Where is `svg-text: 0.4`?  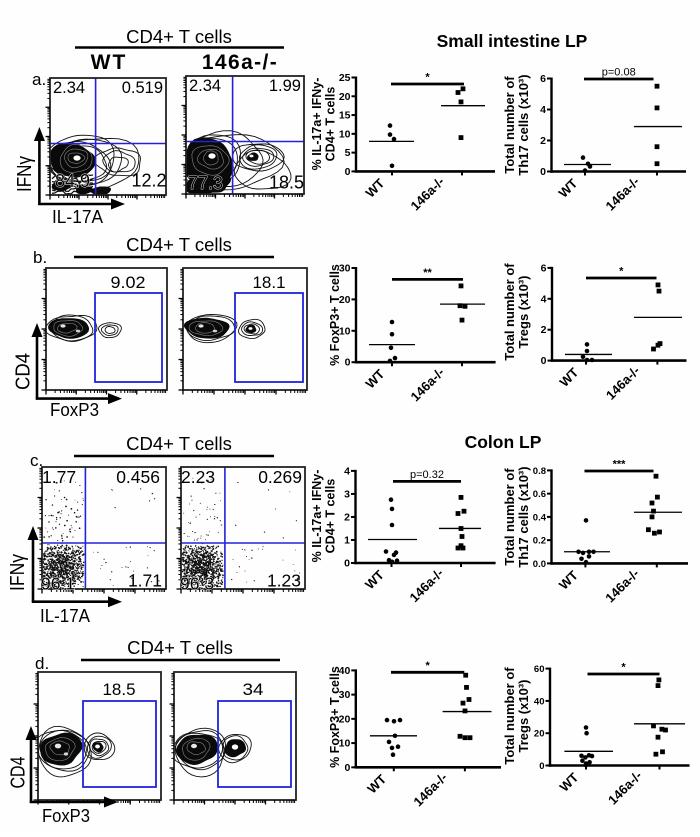 svg-text: 0.4 is located at coordinates (540, 517).